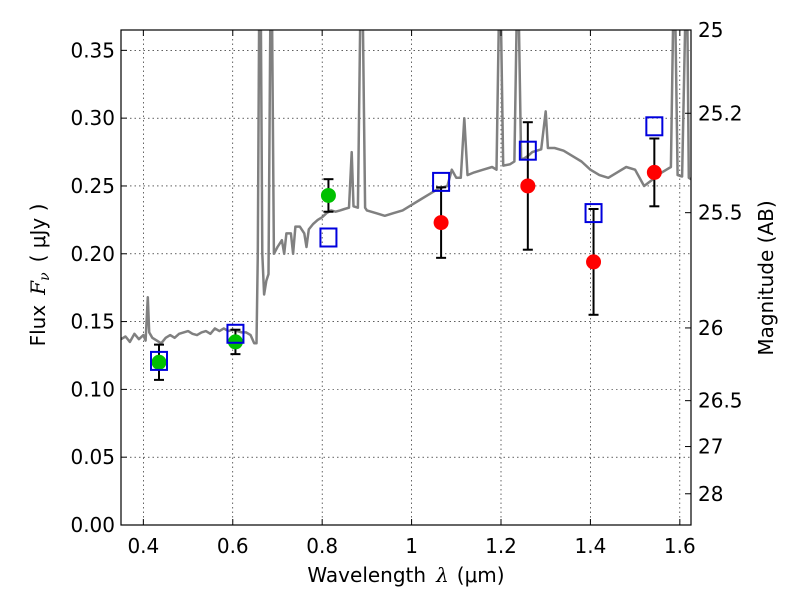  Describe the element at coordinates (92, 254) in the screenshot. I see `y-tick-label: 0.20` at that location.